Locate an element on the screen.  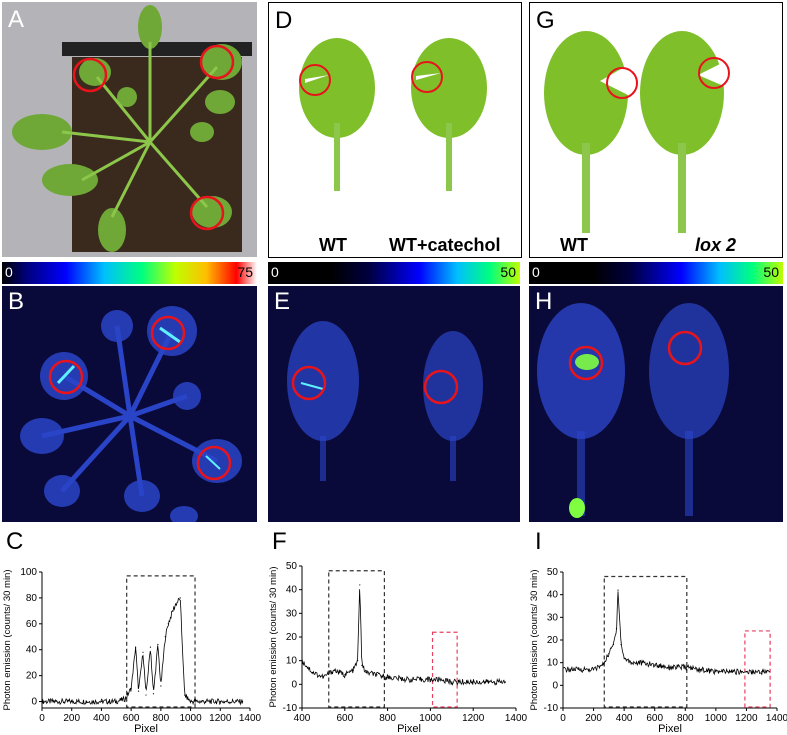
y-tick-label: 10 is located at coordinates (553, 663).